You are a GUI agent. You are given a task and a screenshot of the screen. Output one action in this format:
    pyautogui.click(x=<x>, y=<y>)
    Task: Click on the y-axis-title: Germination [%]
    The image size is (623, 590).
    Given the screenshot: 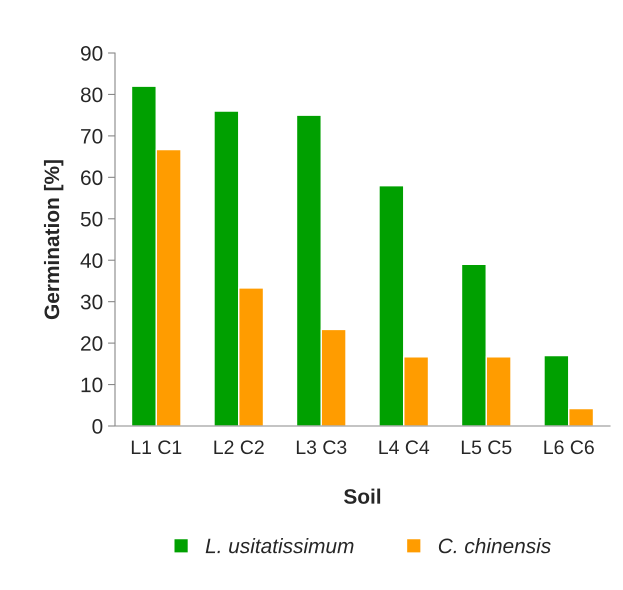 What is the action you would take?
    pyautogui.click(x=54, y=240)
    